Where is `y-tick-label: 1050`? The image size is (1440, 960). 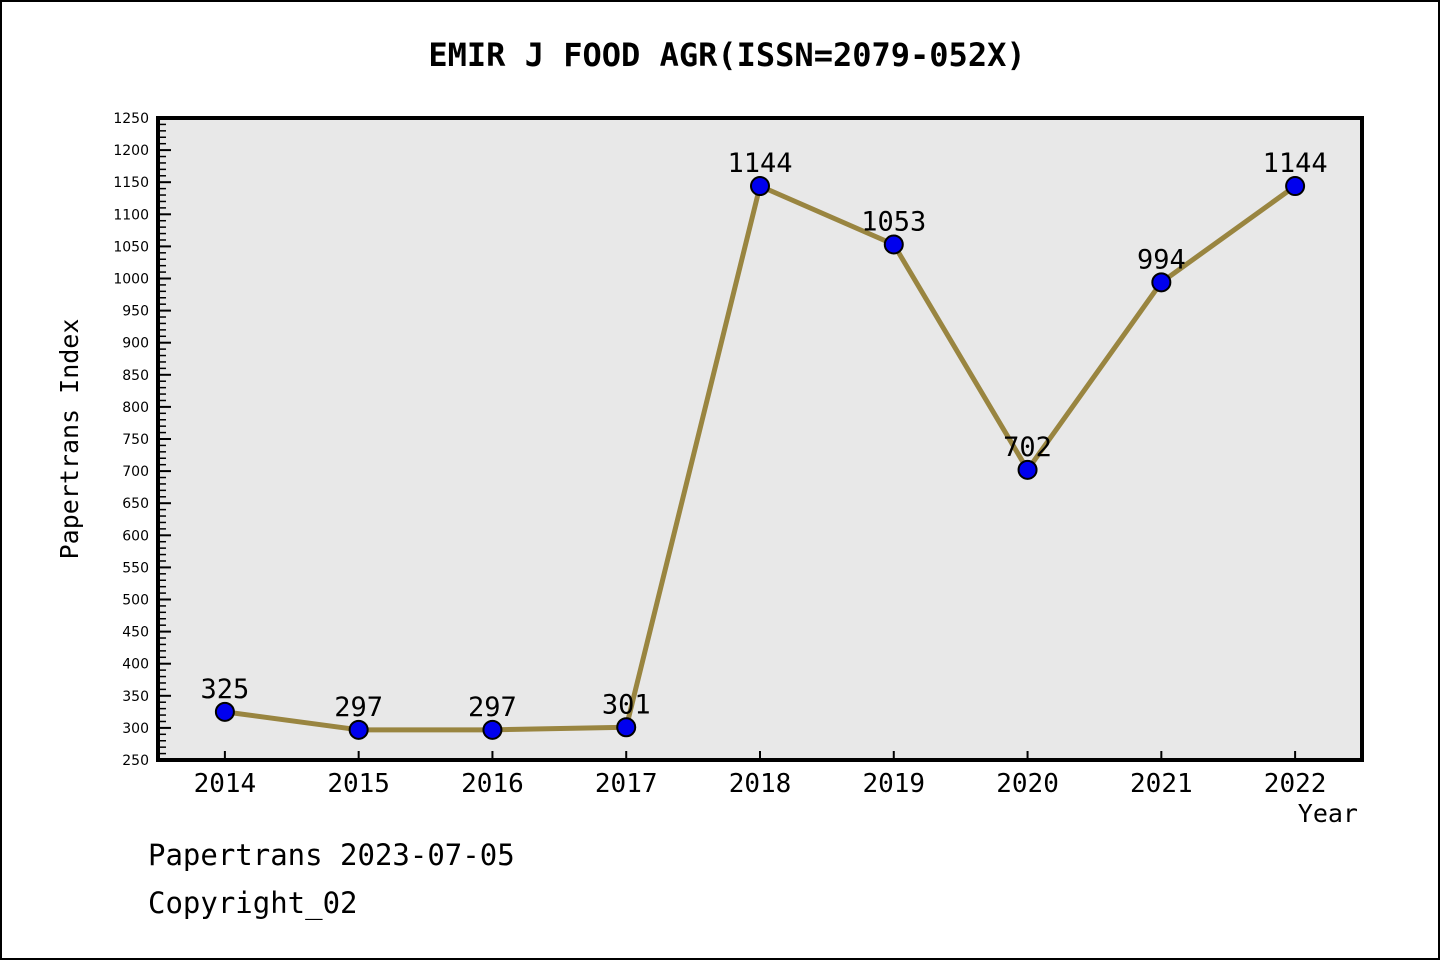
y-tick-label: 1050 is located at coordinates (131, 247).